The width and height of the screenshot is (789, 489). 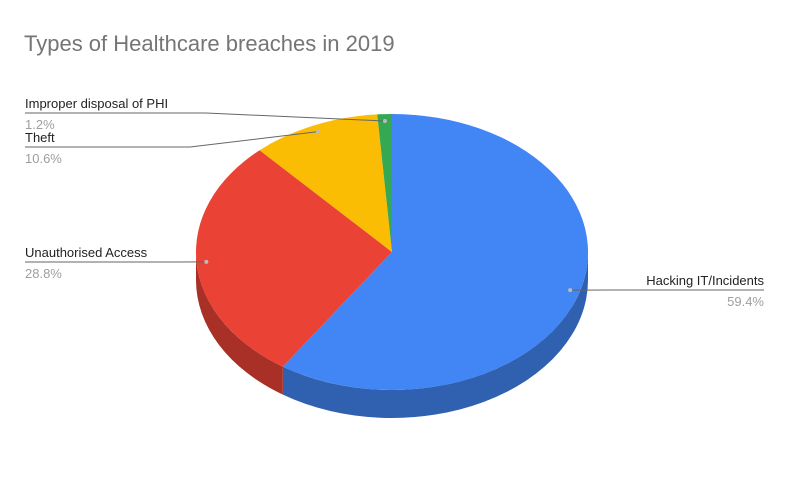 I want to click on slice-label: Unauthorised Access, so click(x=86, y=252).